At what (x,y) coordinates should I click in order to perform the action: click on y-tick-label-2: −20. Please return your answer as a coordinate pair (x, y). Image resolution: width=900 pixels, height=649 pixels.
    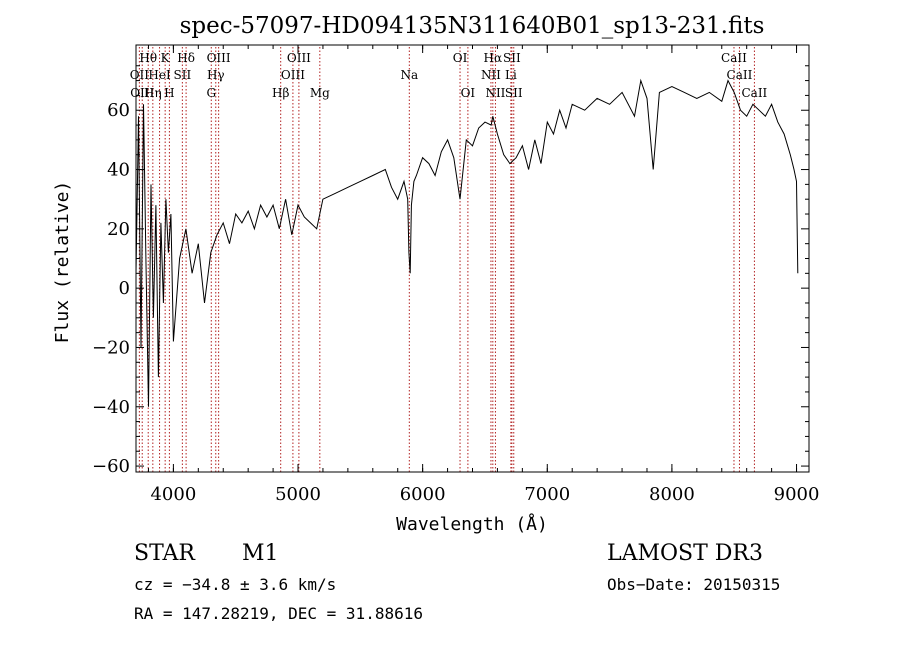
    Looking at the image, I should click on (111, 347).